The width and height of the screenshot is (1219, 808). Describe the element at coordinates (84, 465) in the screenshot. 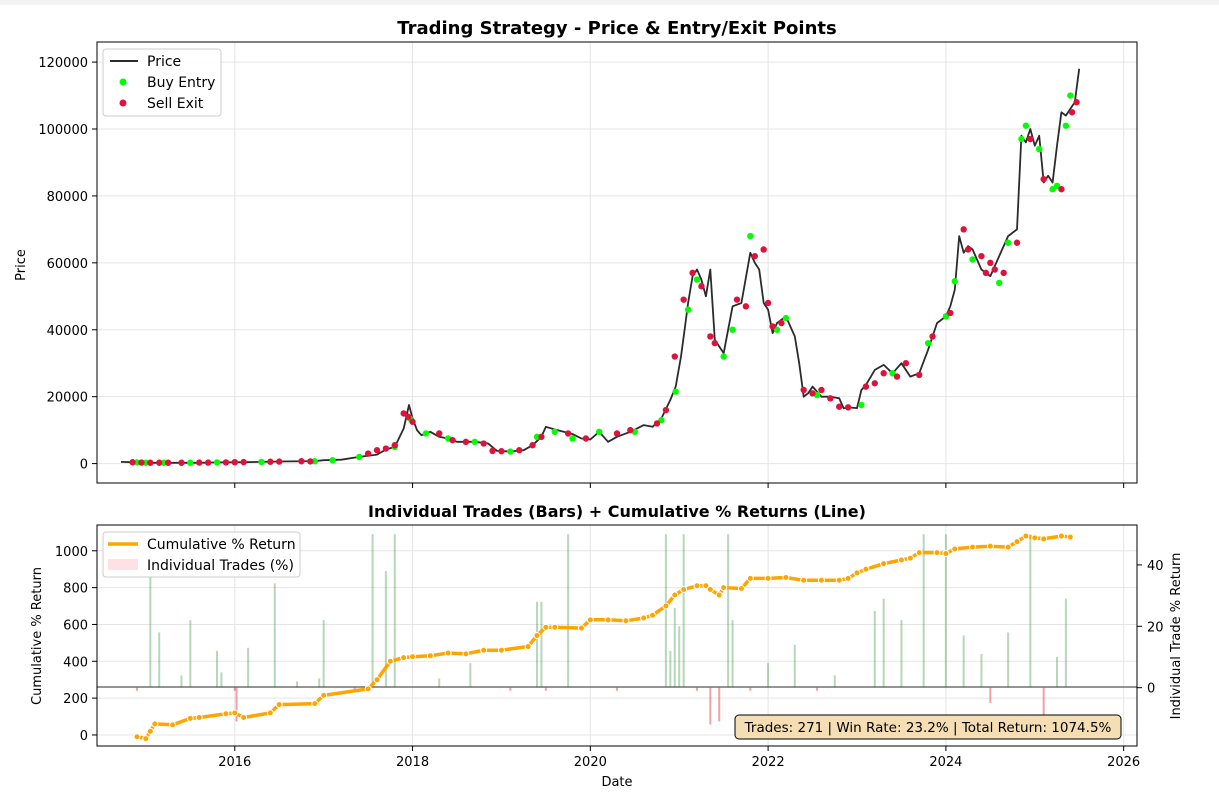

I see `price-y-tick-label: 0` at that location.